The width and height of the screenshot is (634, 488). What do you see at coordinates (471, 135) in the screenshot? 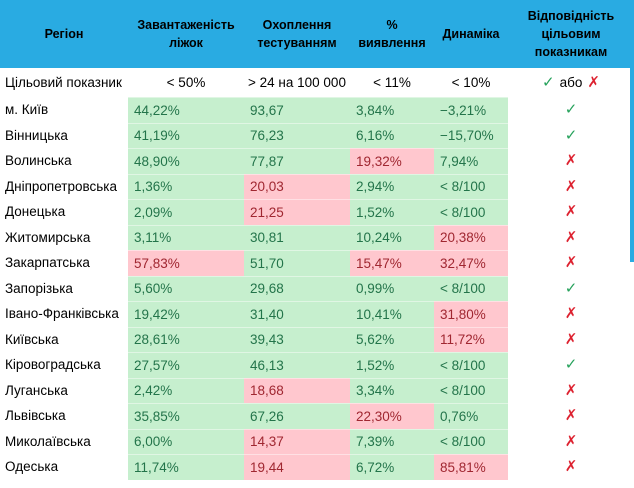
I see `value-cell-dynamics: −15,70%` at bounding box center [471, 135].